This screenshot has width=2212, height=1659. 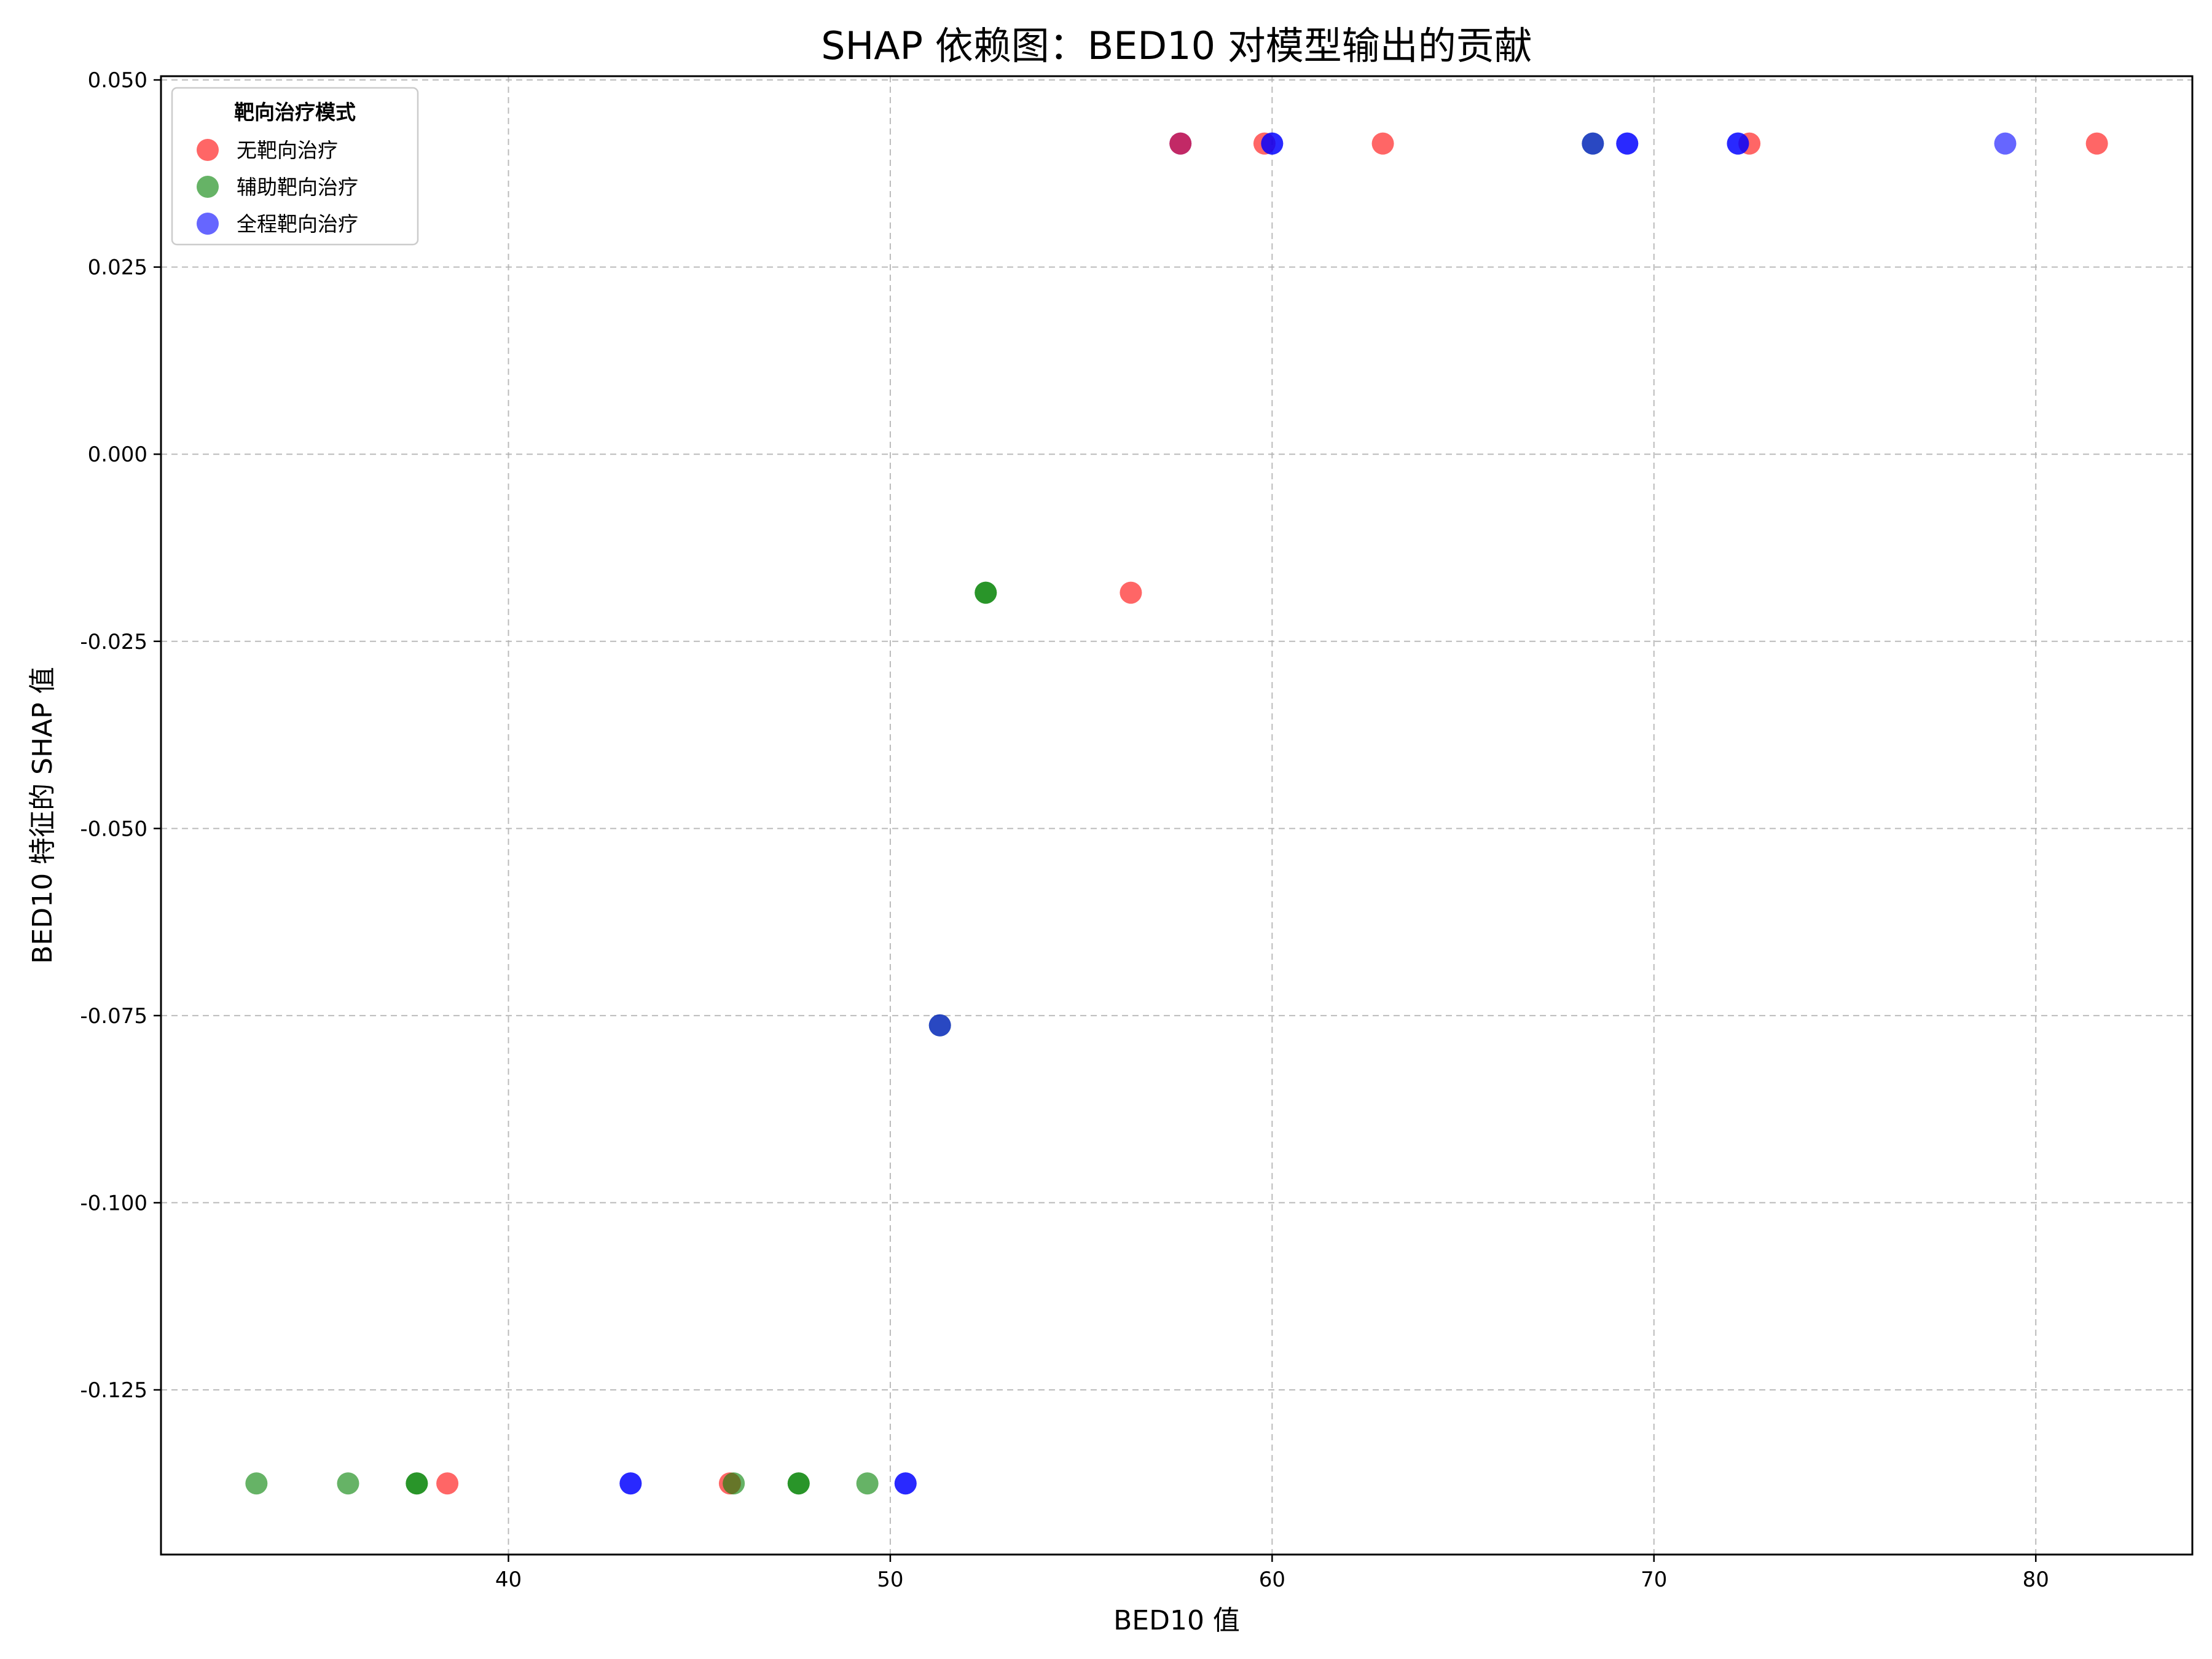 I want to click on legend-box, so click(x=295, y=166).